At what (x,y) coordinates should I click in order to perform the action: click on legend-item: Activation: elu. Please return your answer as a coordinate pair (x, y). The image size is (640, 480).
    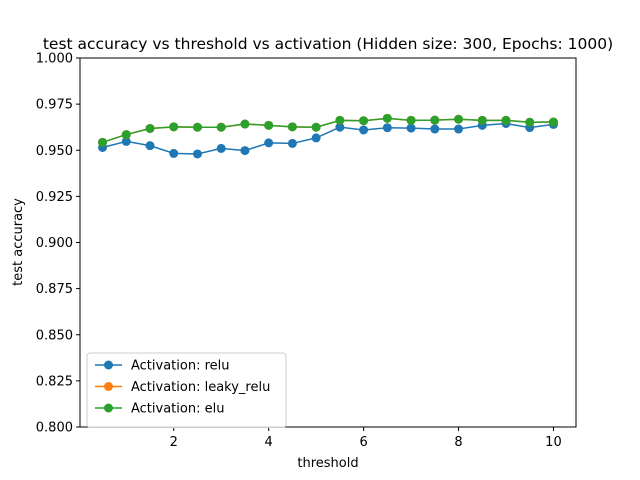
    Looking at the image, I should click on (159, 409).